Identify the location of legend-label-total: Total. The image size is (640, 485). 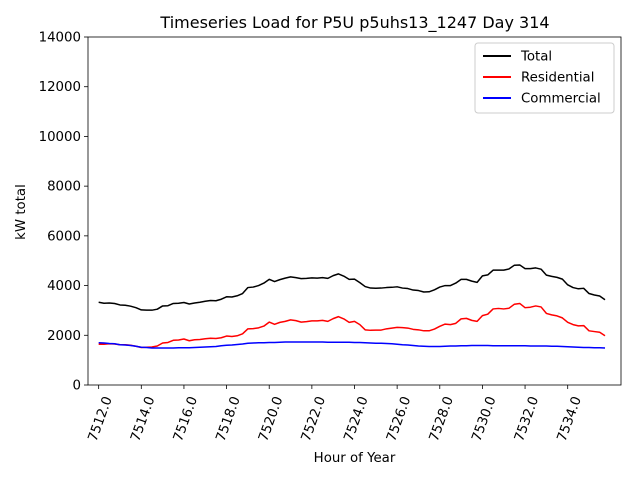
(536, 57).